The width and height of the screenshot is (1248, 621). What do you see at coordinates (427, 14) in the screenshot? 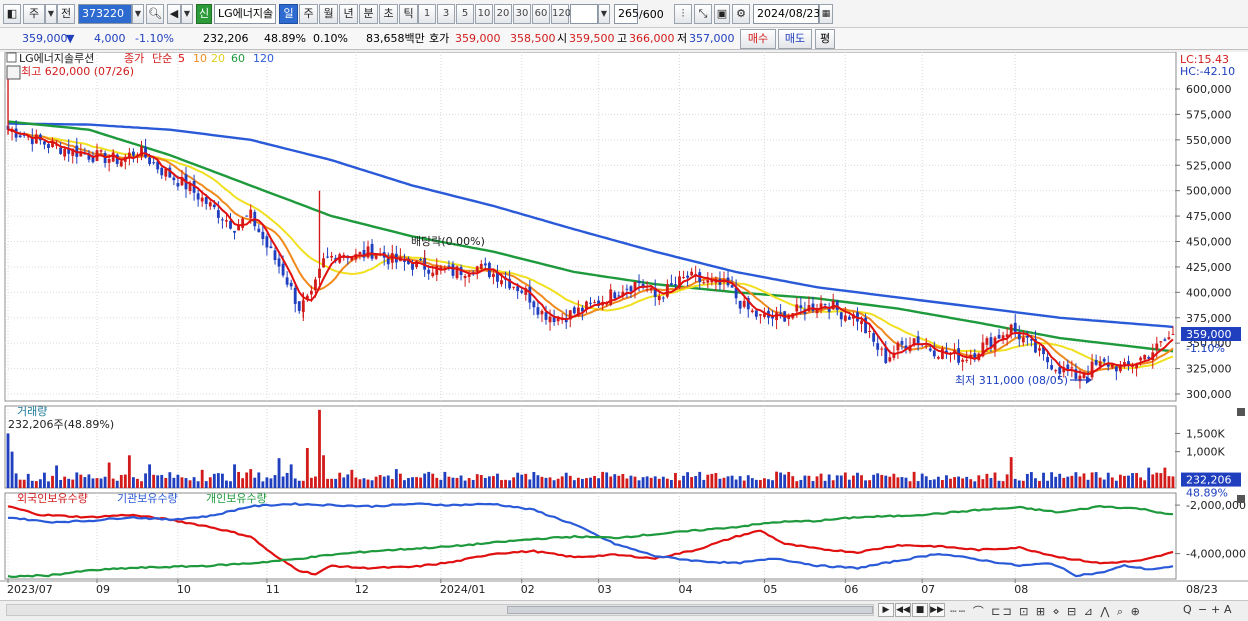
I see `interval-tab-1: 1` at bounding box center [427, 14].